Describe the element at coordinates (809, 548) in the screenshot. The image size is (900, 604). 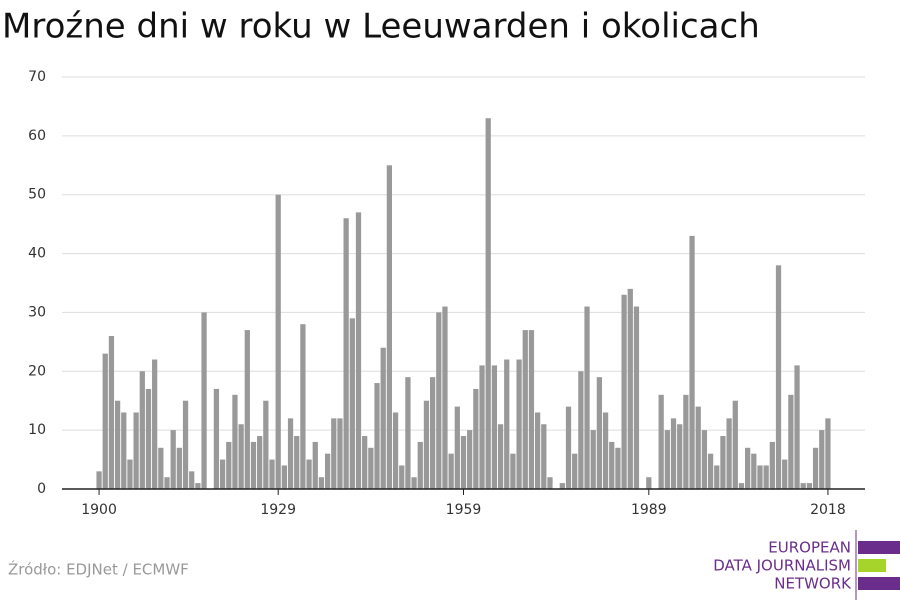
I see `logo-text: EUROPEAN` at that location.